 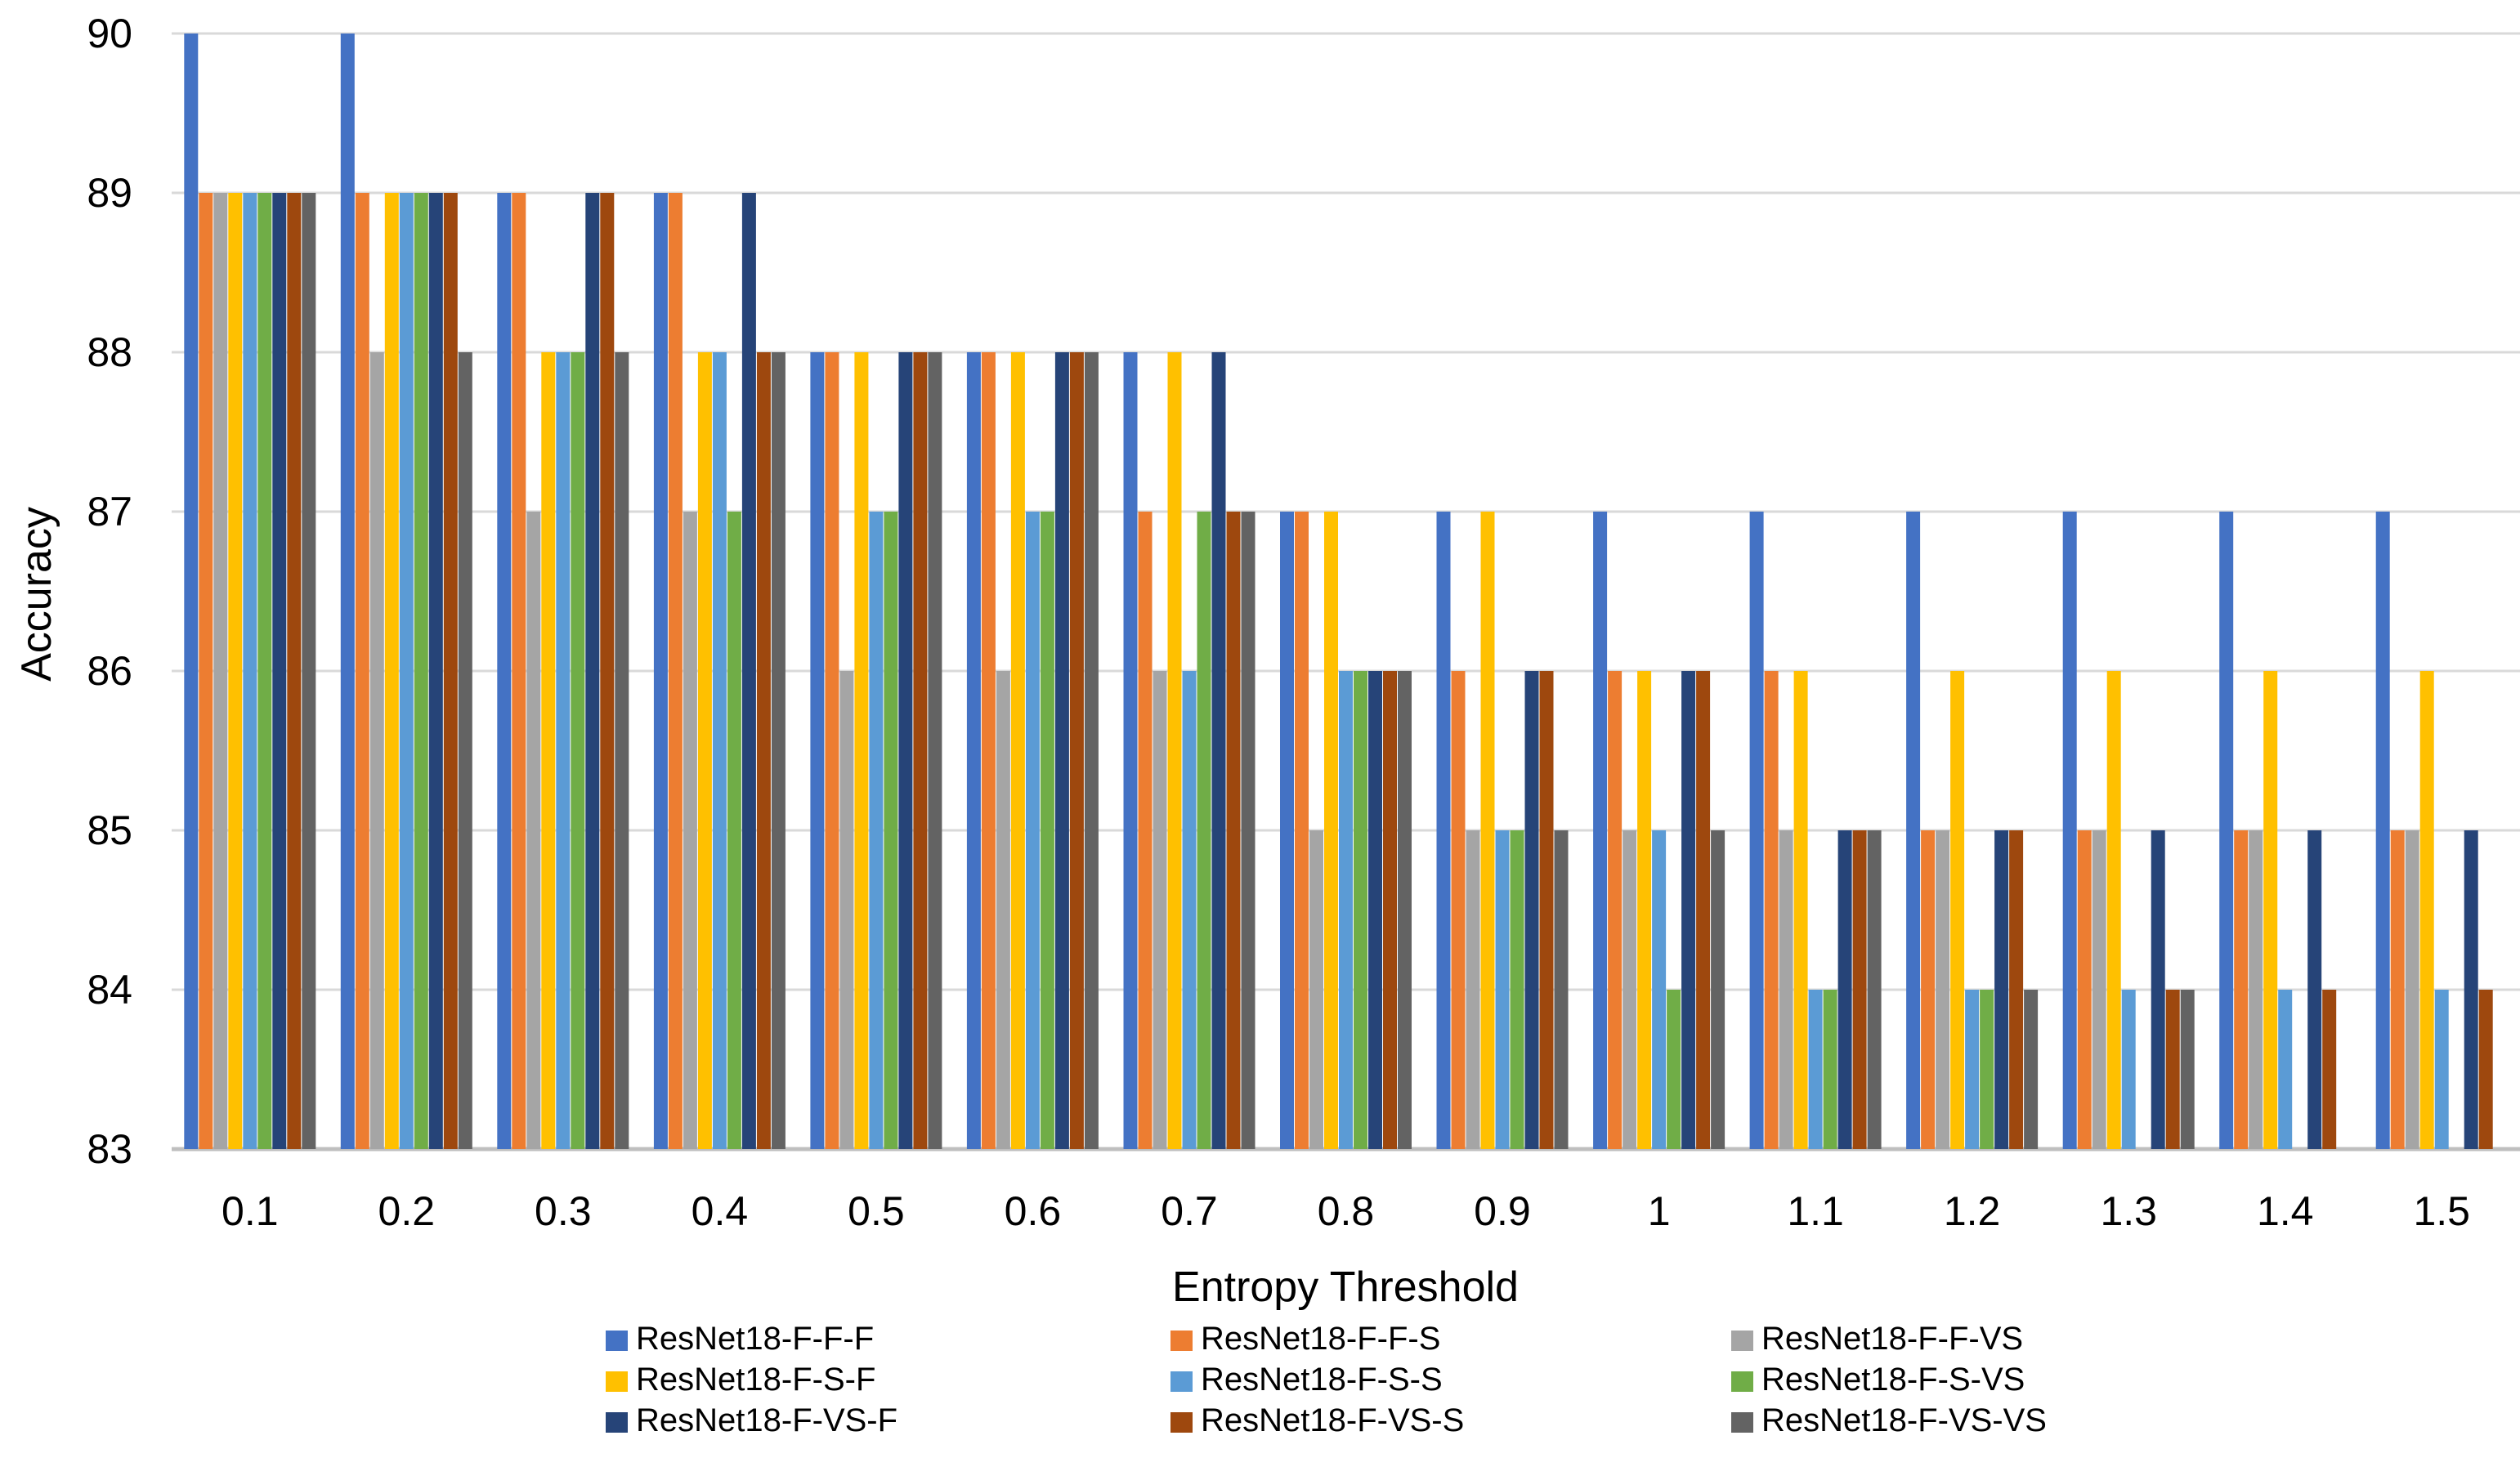 I want to click on bar-ResNet18-F-S-F-at-0.8, so click(x=1331, y=830).